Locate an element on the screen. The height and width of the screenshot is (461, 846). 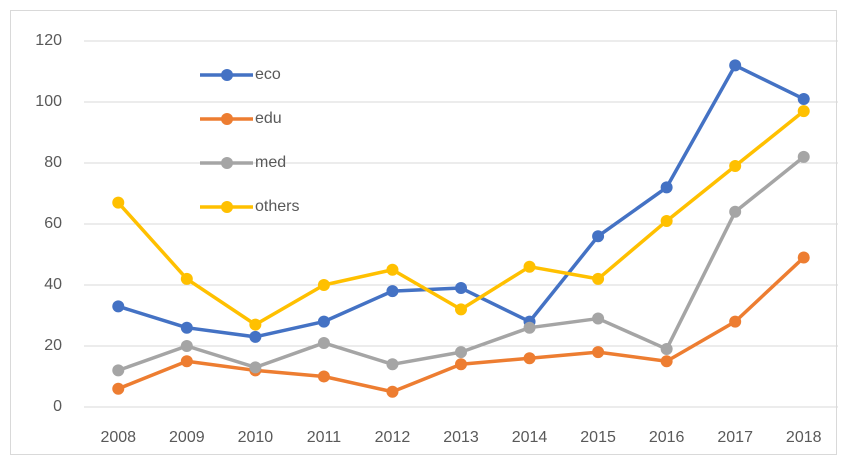
legend-label: others is located at coordinates (277, 206).